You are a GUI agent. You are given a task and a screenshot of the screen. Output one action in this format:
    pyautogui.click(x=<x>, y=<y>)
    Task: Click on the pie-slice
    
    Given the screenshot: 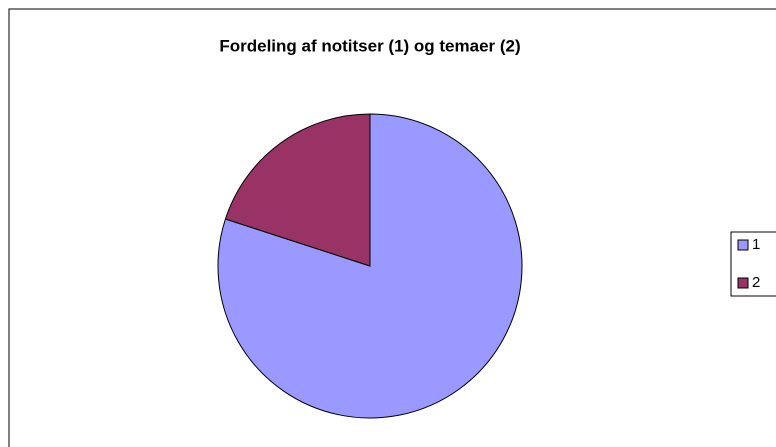 What is the action you would take?
    pyautogui.click(x=297, y=190)
    